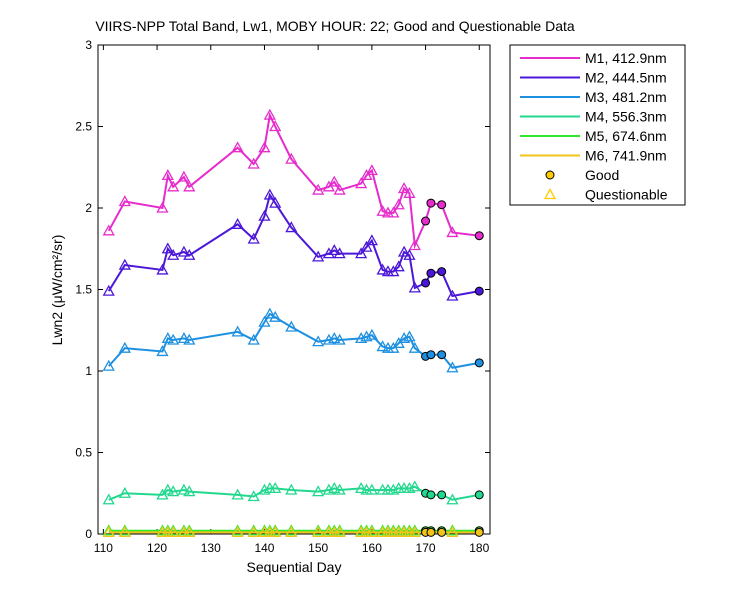 Image resolution: width=750 pixels, height=600 pixels. Describe the element at coordinates (293, 245) in the screenshot. I see `series-line` at that location.